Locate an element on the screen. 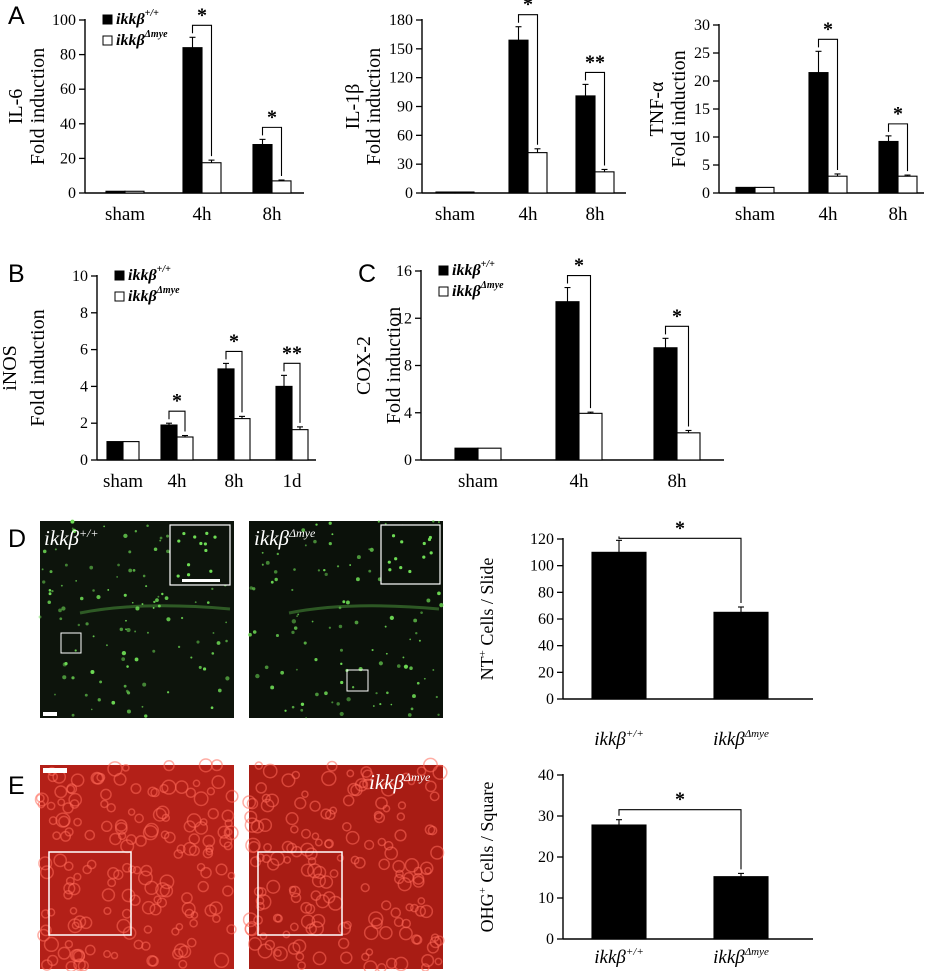 The image size is (931, 971). y-tick-label: 0 is located at coordinates (84, 460).